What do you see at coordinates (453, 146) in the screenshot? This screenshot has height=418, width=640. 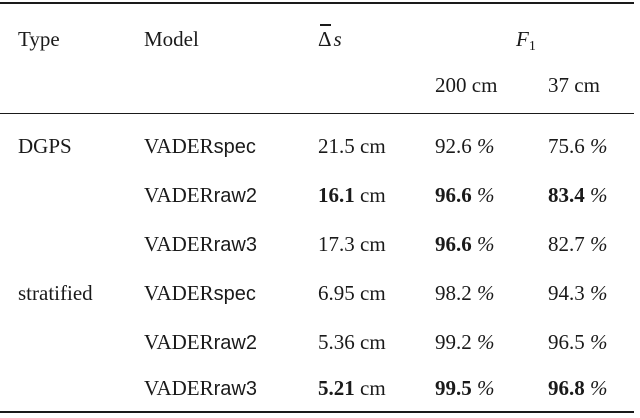 I see `f200-value: 92.6` at bounding box center [453, 146].